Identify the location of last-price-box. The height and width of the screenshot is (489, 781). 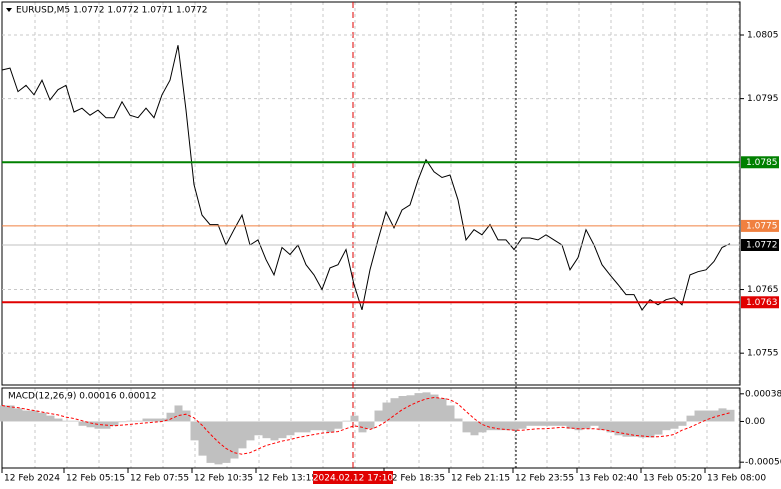
(760, 245).